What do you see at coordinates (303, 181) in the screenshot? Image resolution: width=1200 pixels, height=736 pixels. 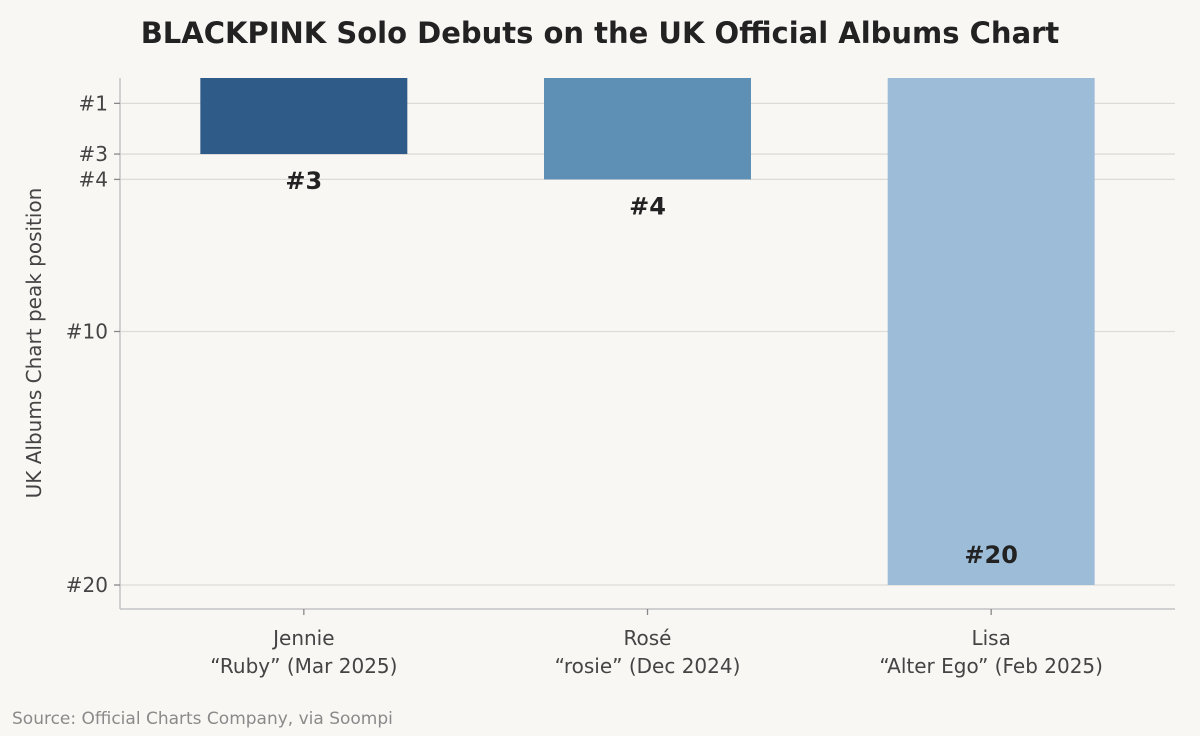 I see `data-label: #3` at bounding box center [303, 181].